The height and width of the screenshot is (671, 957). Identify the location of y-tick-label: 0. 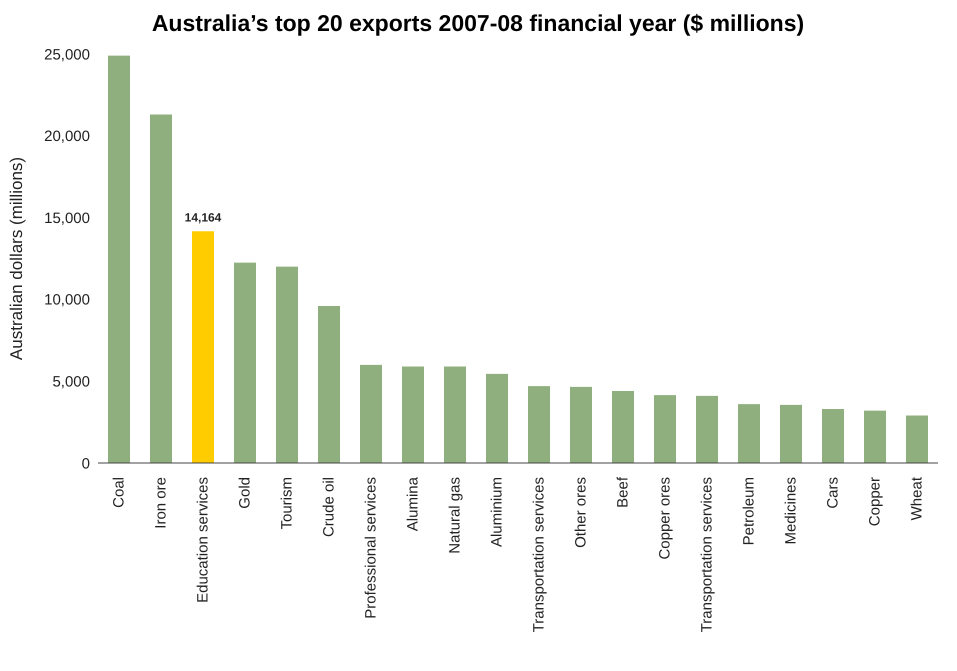
(86, 463).